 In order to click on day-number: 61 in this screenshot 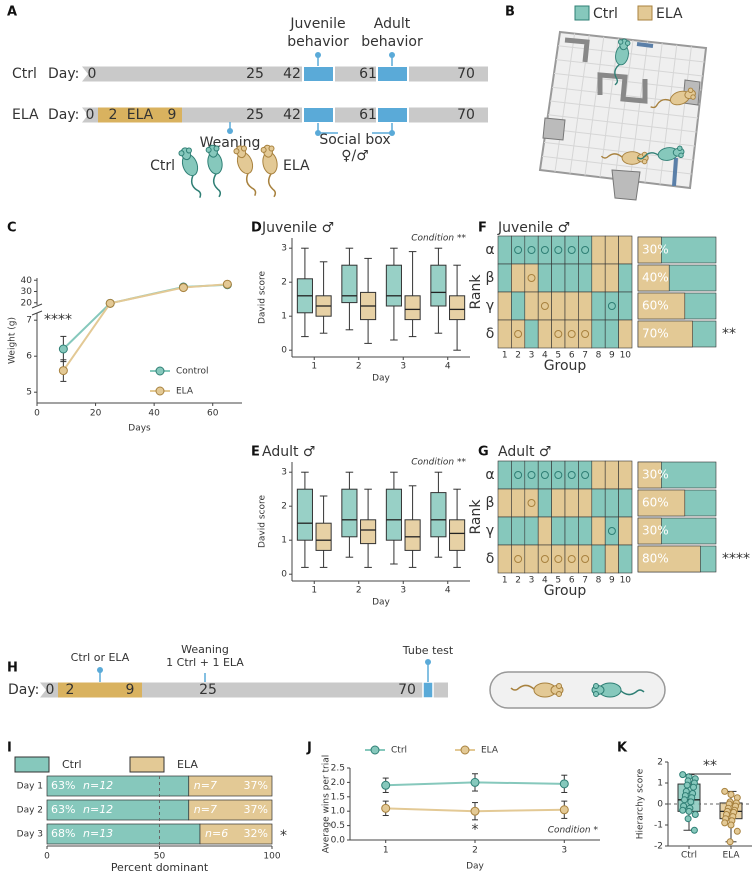, I will do `click(368, 74)`.